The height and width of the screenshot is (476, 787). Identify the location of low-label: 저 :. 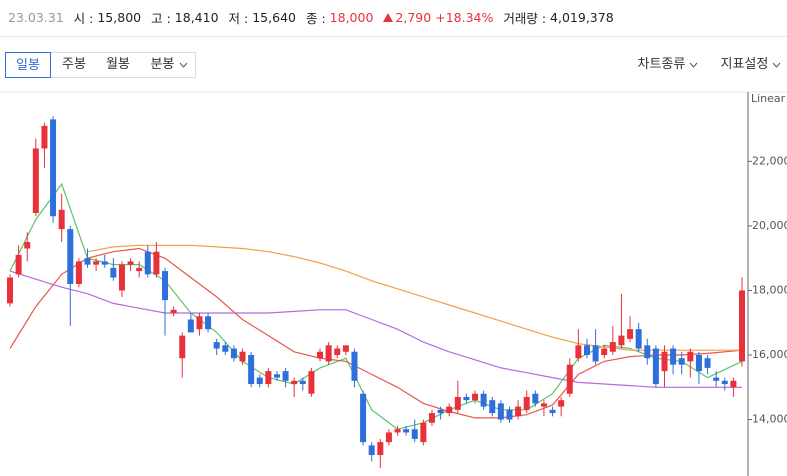
(238, 18).